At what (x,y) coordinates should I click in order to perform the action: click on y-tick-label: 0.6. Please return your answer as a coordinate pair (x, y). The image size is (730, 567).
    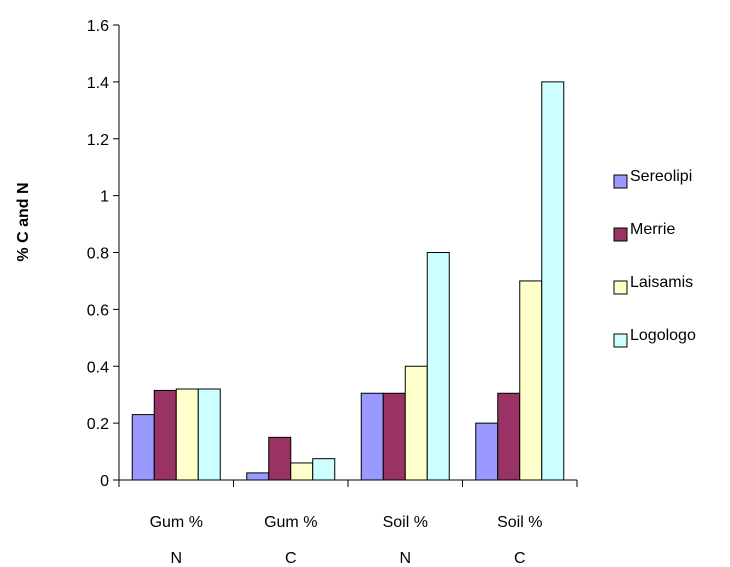
    Looking at the image, I should click on (98, 310).